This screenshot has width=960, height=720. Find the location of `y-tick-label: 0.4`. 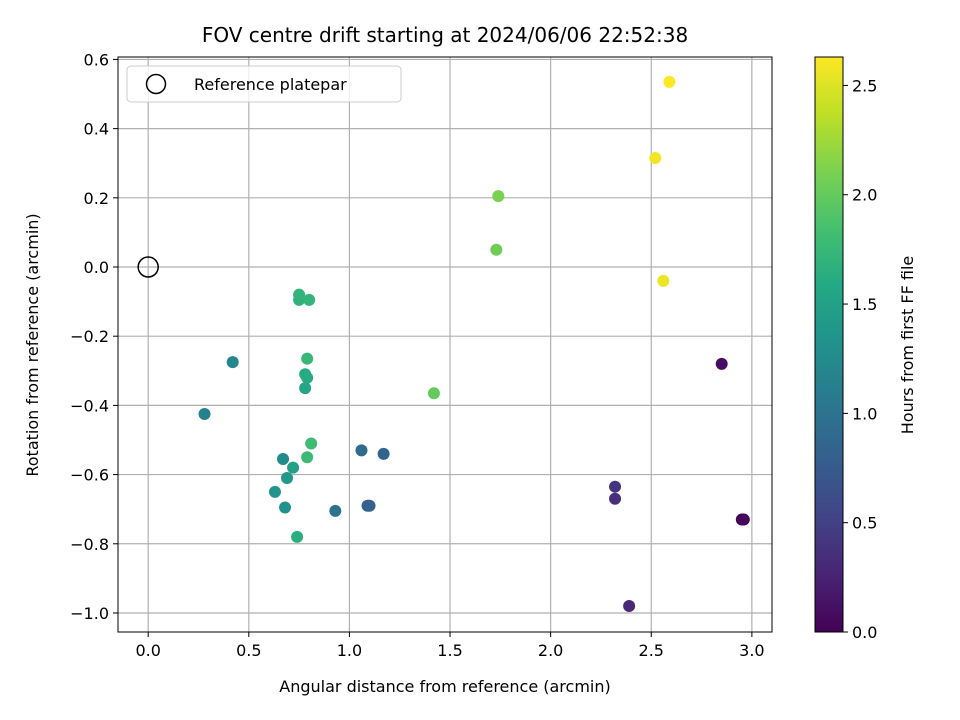

y-tick-label: 0.4 is located at coordinates (96, 129).